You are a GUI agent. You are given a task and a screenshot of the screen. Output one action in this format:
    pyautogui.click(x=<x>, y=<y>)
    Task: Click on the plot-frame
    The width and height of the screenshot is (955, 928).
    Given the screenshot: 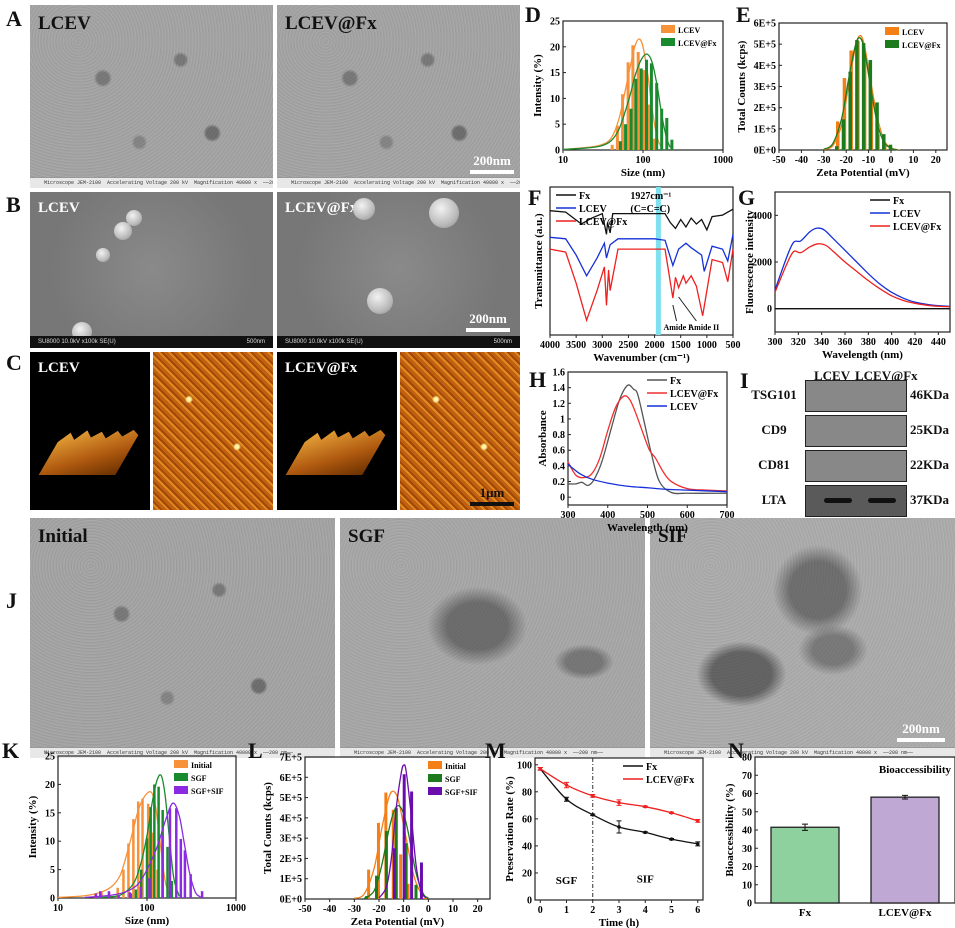 What is the action you would take?
    pyautogui.click(x=862, y=262)
    